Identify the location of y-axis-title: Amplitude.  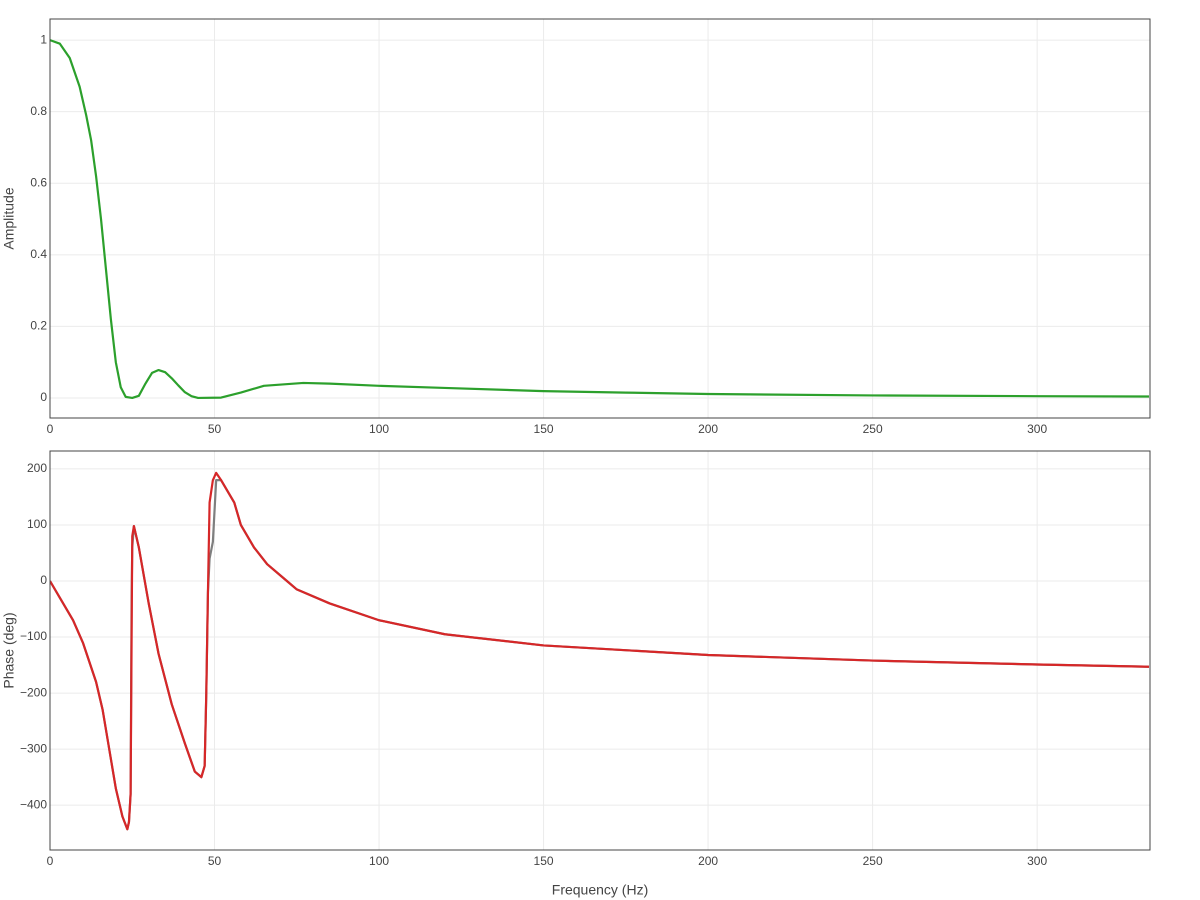
(9, 218).